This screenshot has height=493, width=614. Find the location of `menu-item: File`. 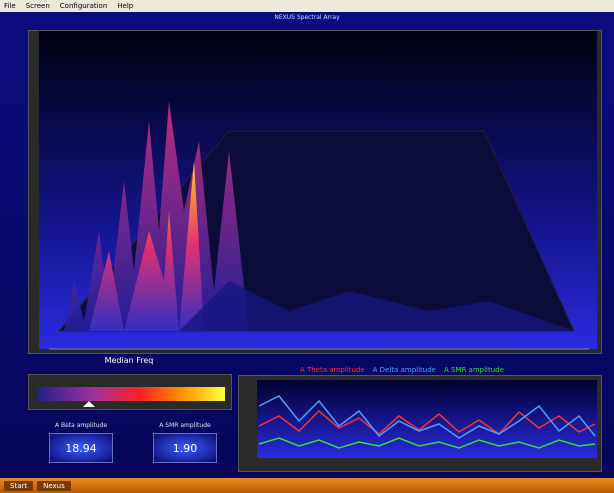

menu-item: File is located at coordinates (10, 6).